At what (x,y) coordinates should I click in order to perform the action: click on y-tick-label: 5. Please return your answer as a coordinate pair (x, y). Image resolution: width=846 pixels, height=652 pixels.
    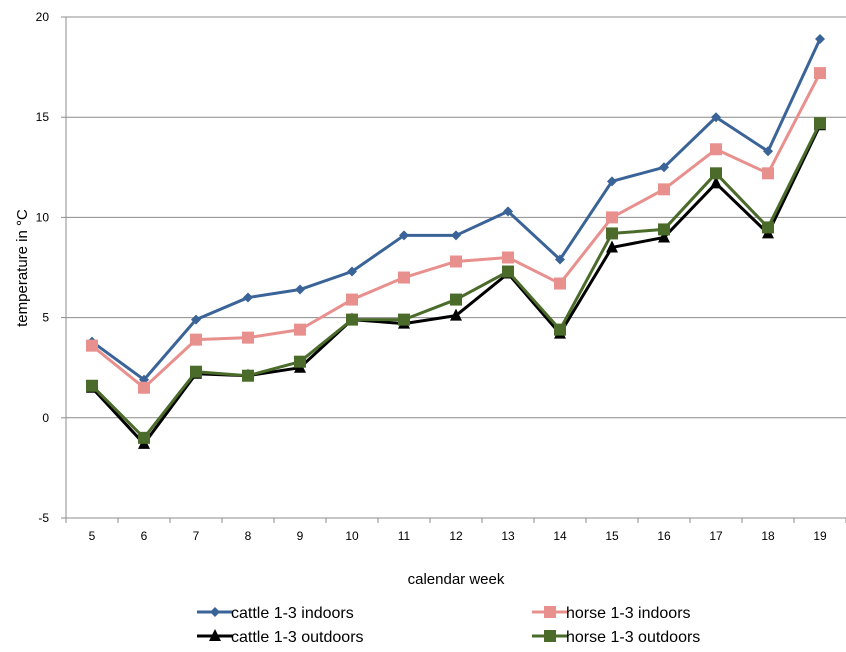
    Looking at the image, I should click on (45, 318).